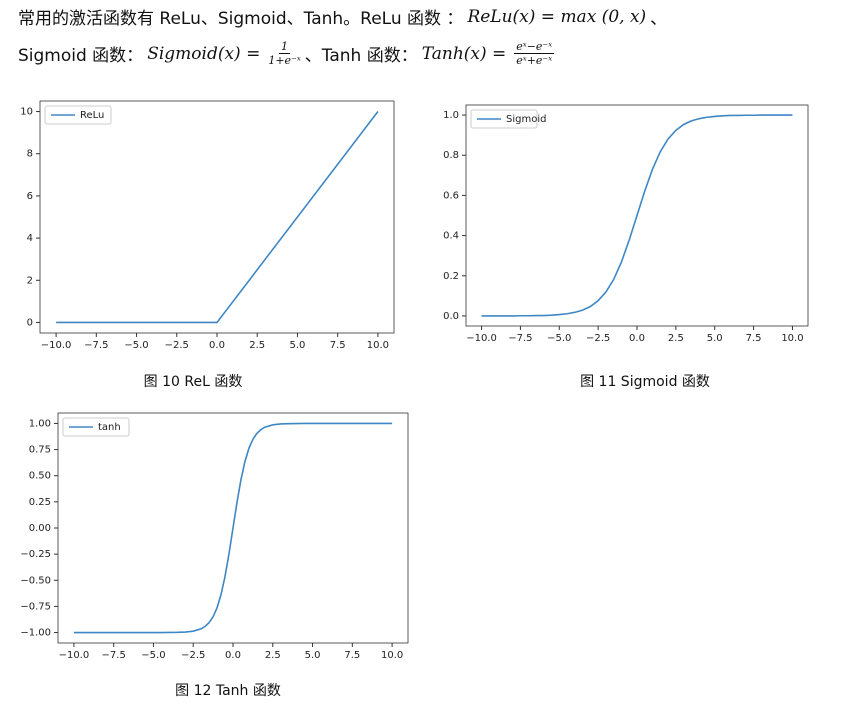  I want to click on text: 常用的激活函数有 ReLu、Sigmoid、Tanh。ReLu 函数 ：, so click(241, 19).